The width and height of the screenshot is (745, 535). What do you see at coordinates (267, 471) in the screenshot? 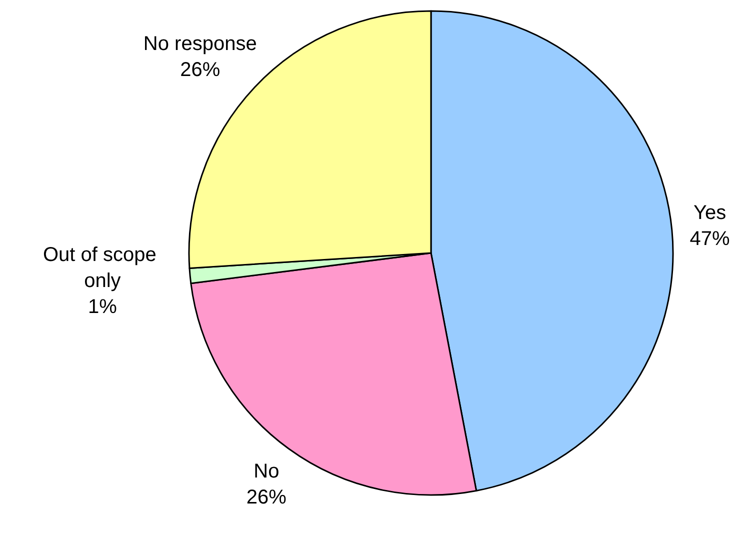
I see `slice-label: No` at bounding box center [267, 471].